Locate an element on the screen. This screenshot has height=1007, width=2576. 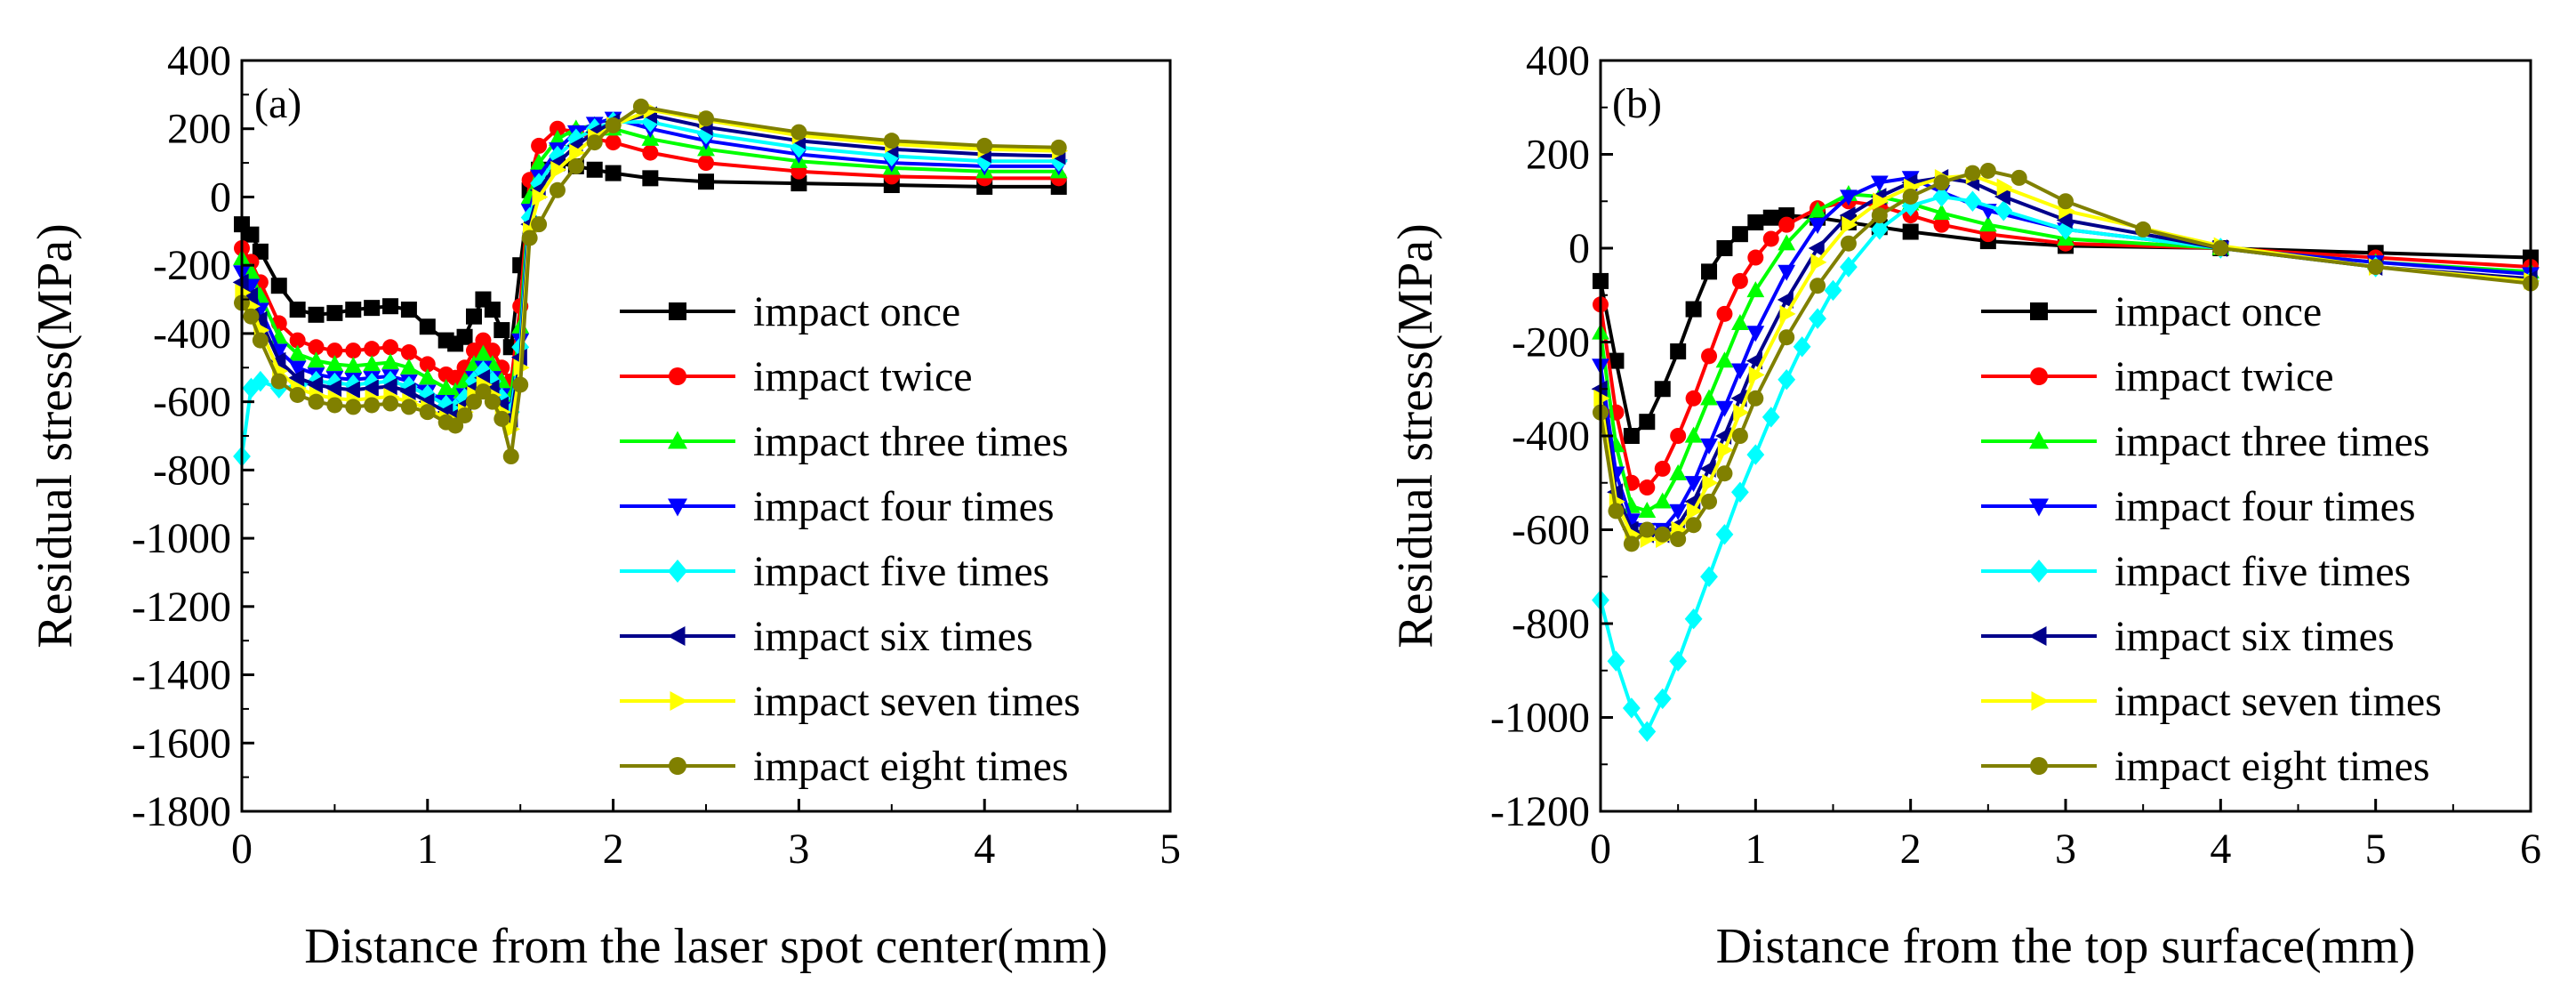
x-tick-label-a-3: 3 is located at coordinates (798, 850).